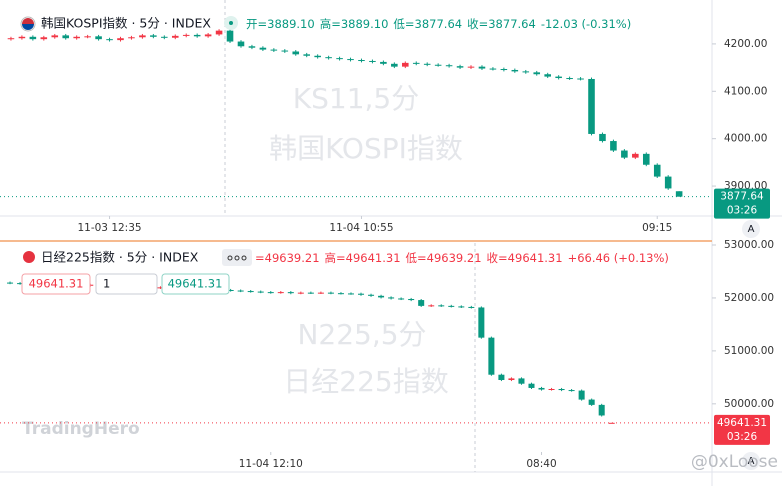 This screenshot has width=782, height=486. Describe the element at coordinates (126, 284) in the screenshot. I see `quantity-input` at that location.